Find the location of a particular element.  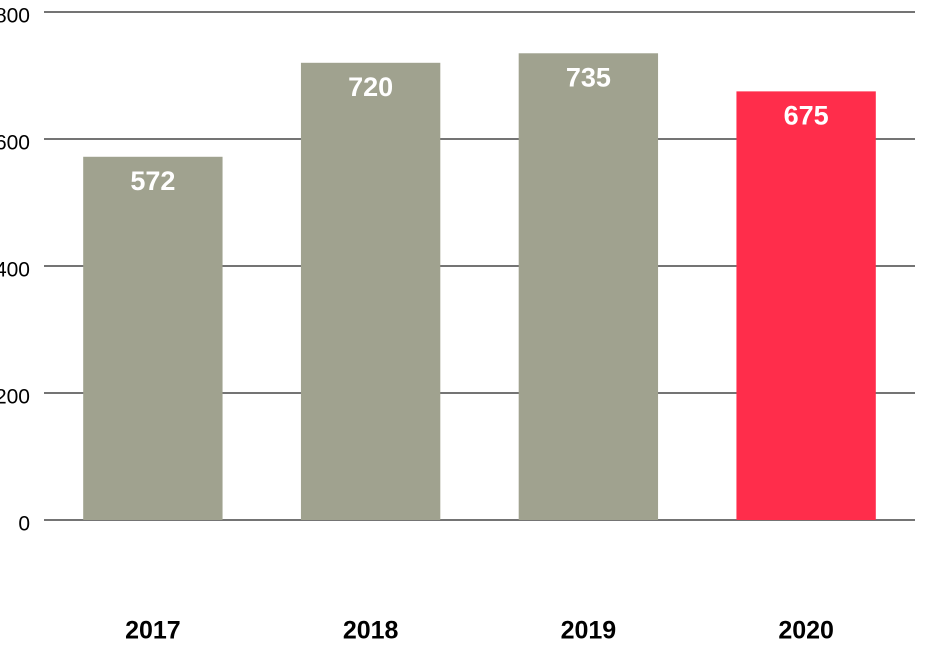

value-label: 572 is located at coordinates (152, 181).